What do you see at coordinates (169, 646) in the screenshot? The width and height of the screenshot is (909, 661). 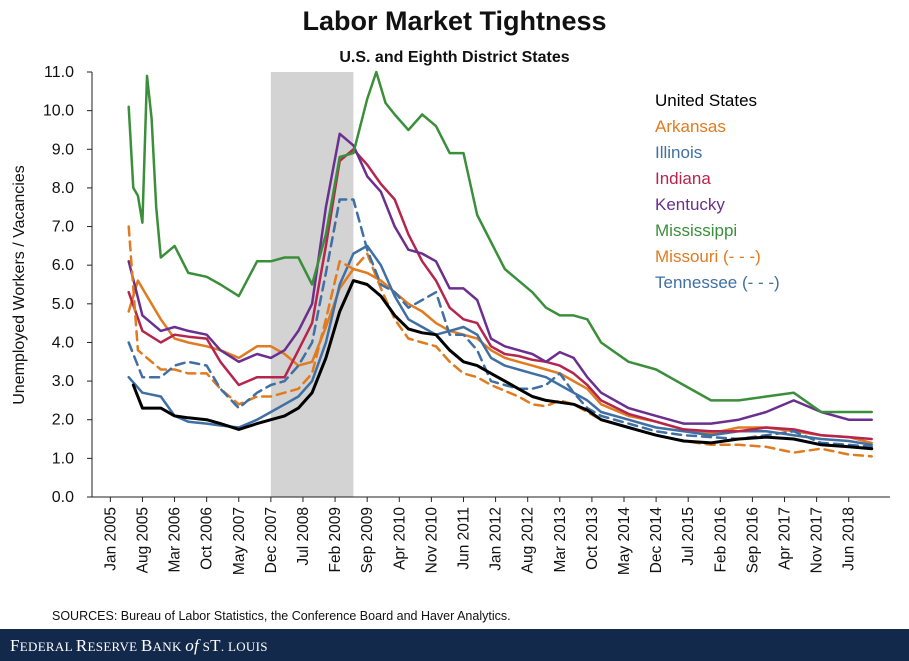 I see `footer-brand-part: ANK` at bounding box center [169, 646].